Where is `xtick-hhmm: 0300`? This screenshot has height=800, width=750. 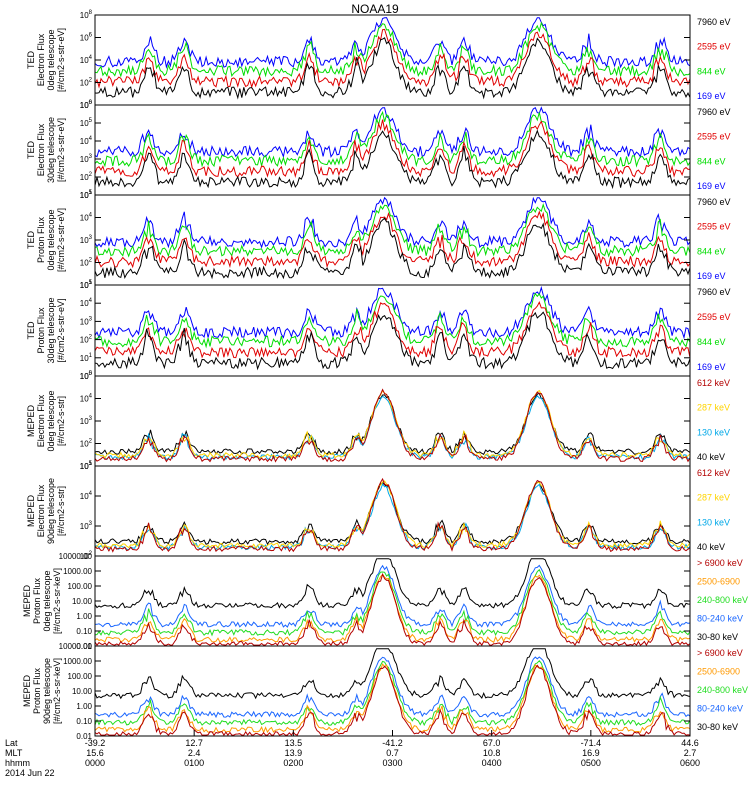 xtick-hhmm: 0300 is located at coordinates (392, 763).